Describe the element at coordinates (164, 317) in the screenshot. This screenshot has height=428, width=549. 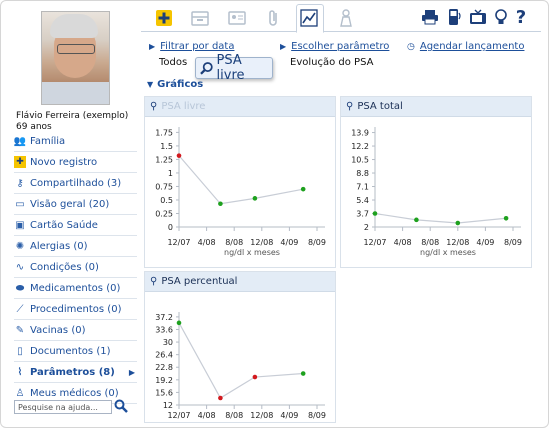
I see `y-tick-label: 37.2` at that location.